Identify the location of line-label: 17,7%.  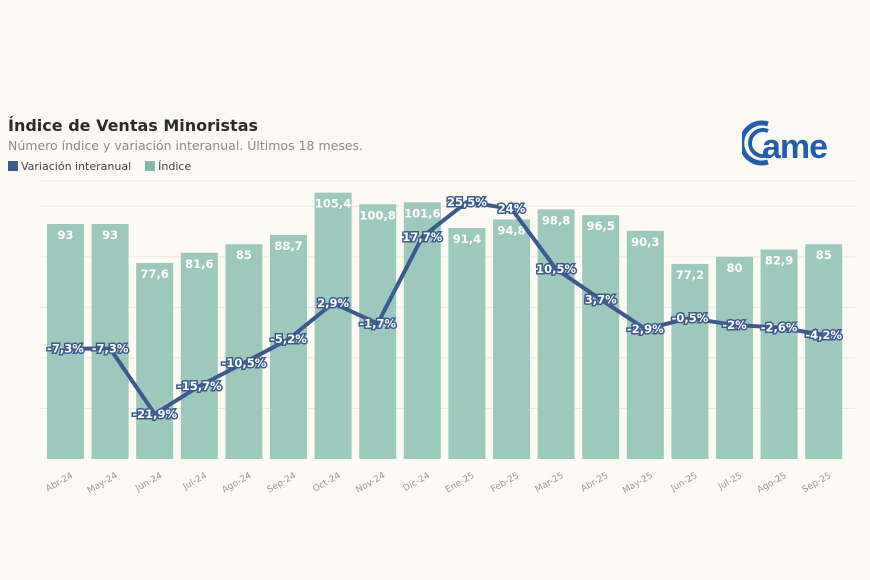
(422, 237).